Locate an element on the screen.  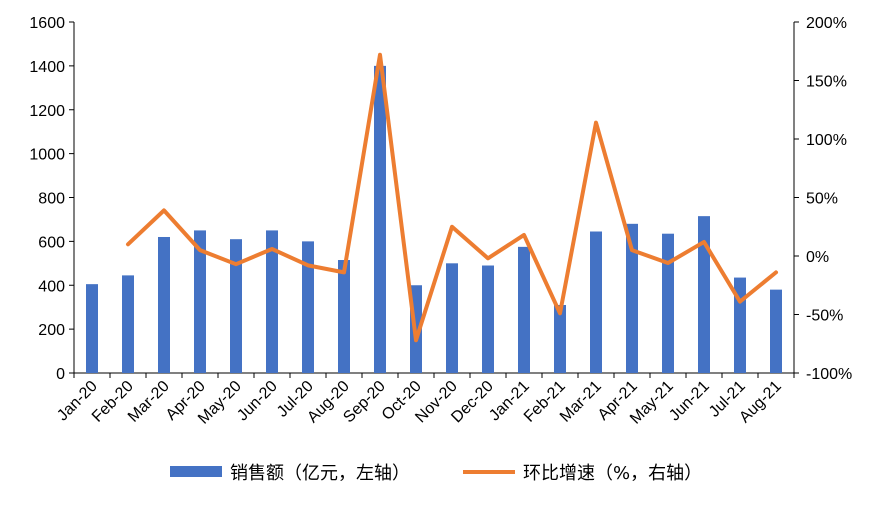
left-tick-label: 400 is located at coordinates (51, 286).